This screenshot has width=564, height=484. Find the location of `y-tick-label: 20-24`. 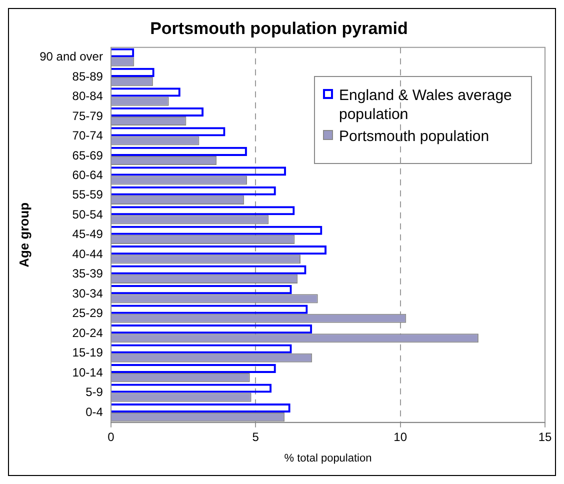

y-tick-label: 20-24 is located at coordinates (88, 333).